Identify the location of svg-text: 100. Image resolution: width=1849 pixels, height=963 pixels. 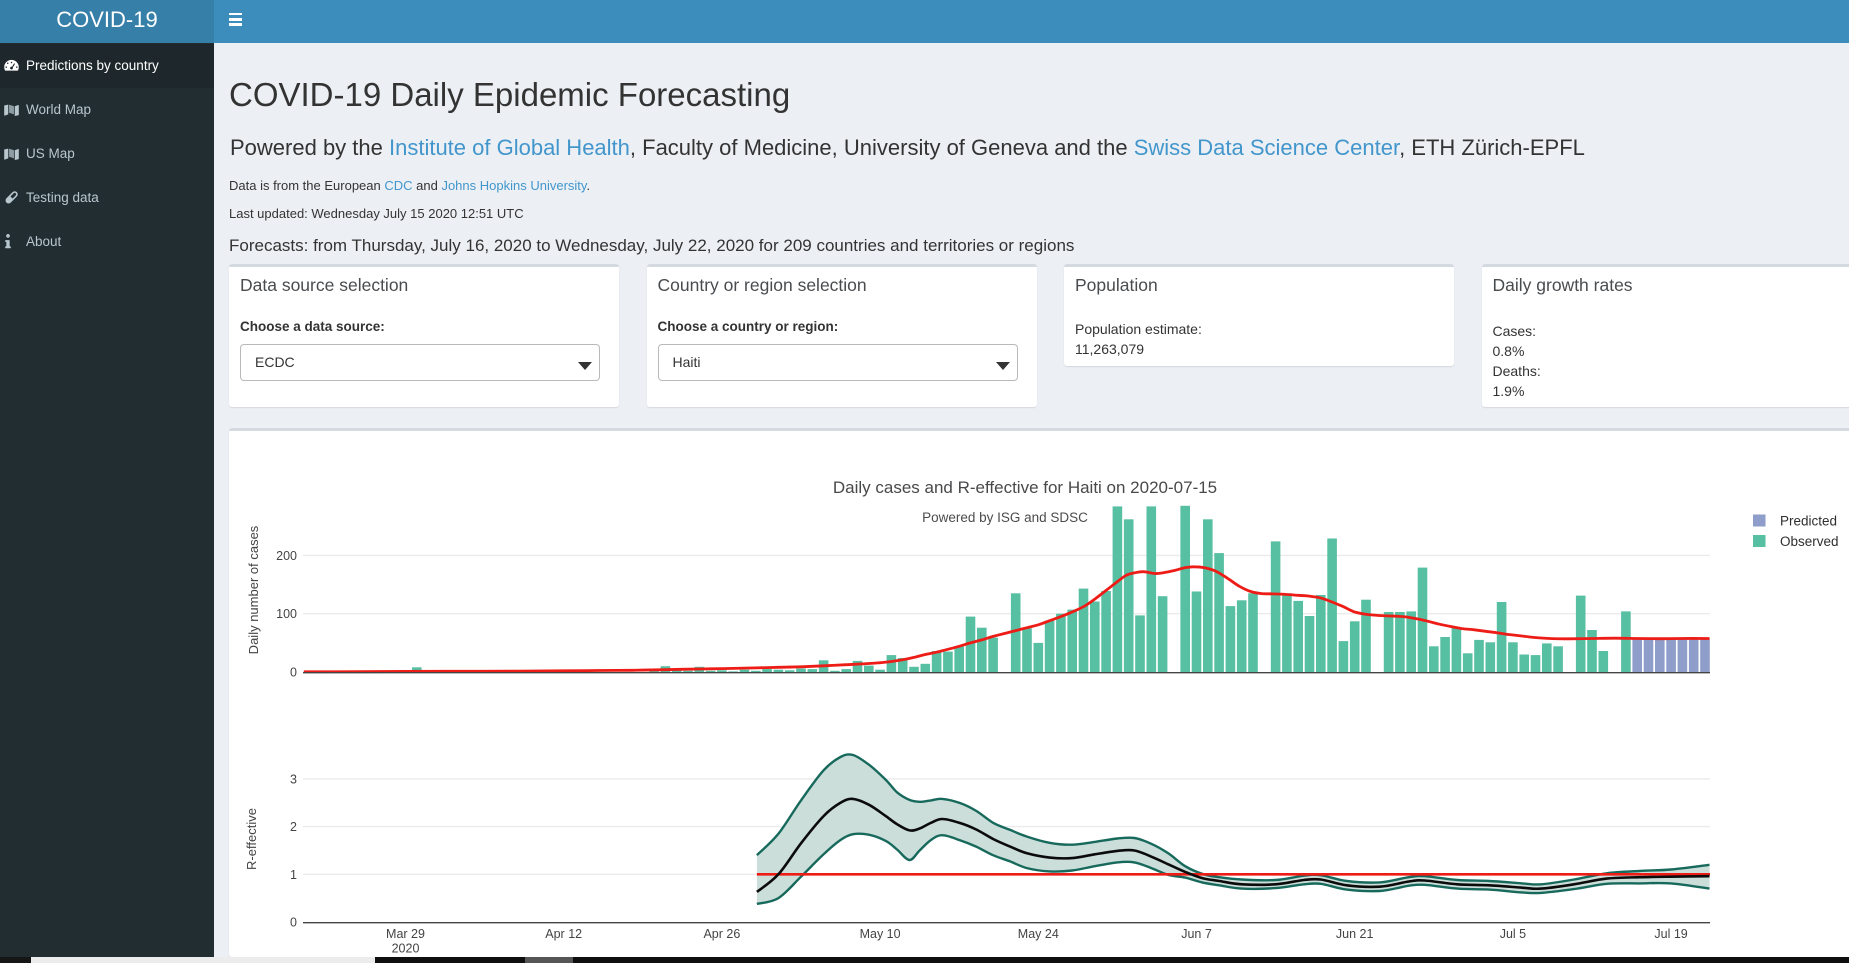
(286, 614).